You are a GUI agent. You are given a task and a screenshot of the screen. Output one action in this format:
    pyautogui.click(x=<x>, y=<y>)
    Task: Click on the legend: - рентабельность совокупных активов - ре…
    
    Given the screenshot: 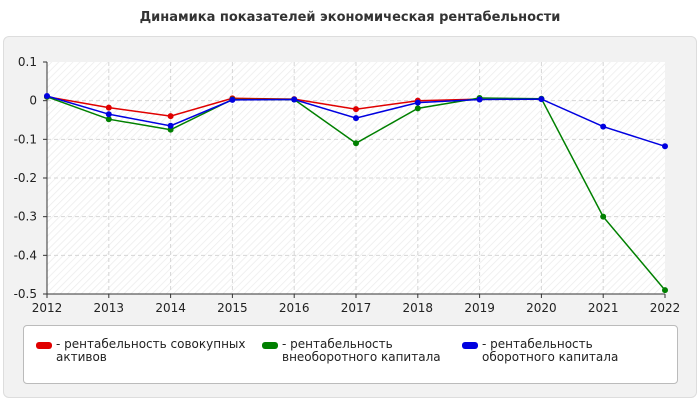 What is the action you would take?
    pyautogui.click(x=350, y=354)
    